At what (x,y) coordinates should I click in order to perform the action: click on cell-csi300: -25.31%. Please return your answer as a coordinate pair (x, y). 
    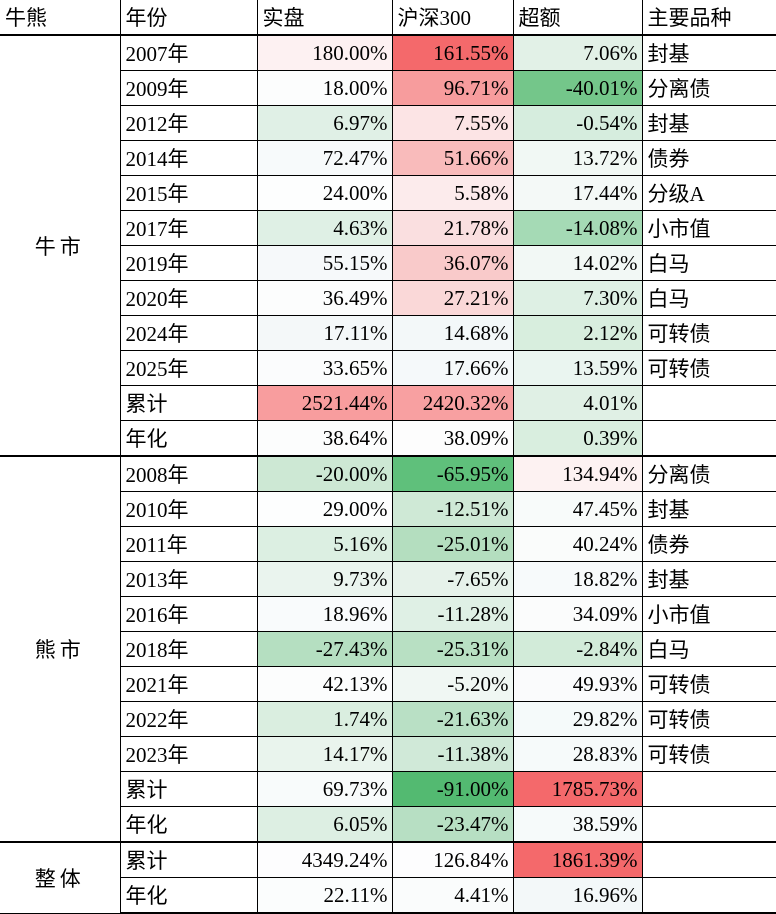
    Looking at the image, I should click on (452, 649).